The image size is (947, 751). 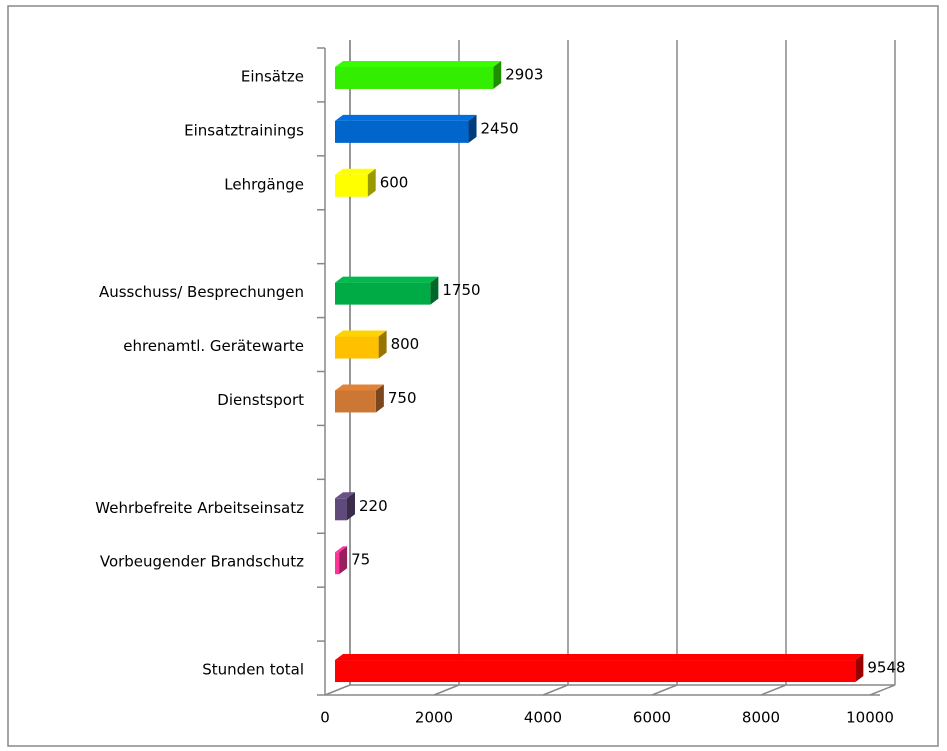 What do you see at coordinates (870, 718) in the screenshot?
I see `x-tick-label: 10000` at bounding box center [870, 718].